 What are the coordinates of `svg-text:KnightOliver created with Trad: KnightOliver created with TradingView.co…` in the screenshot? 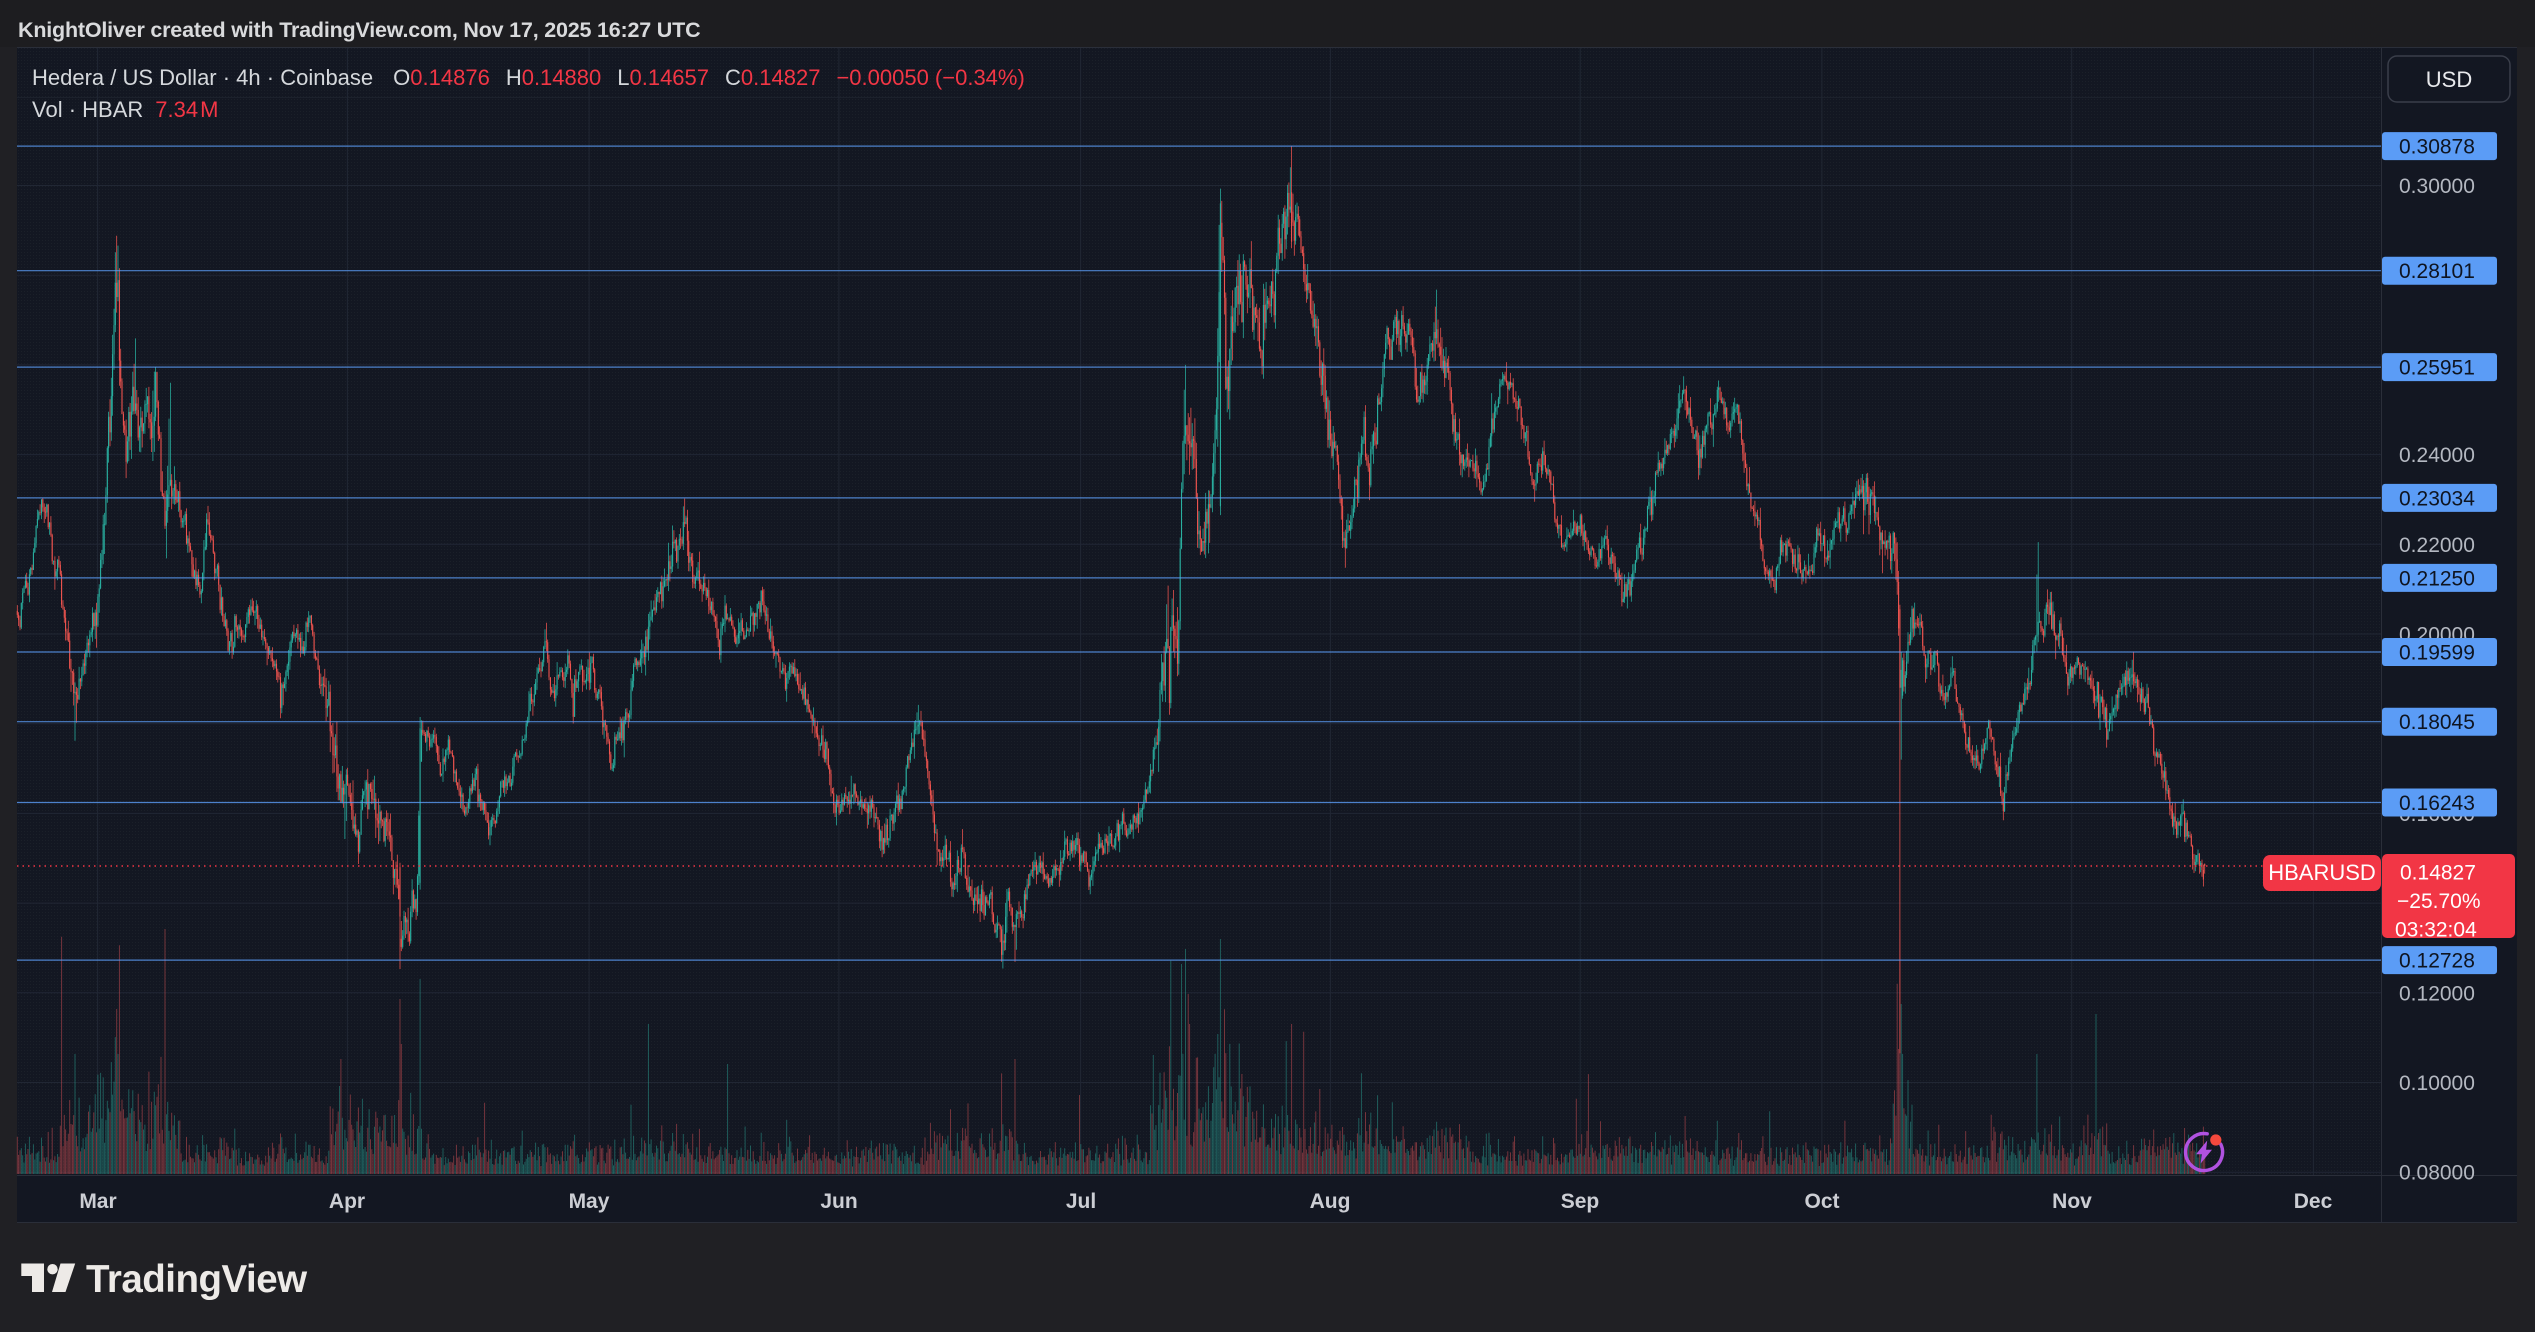 It's located at (359, 30).